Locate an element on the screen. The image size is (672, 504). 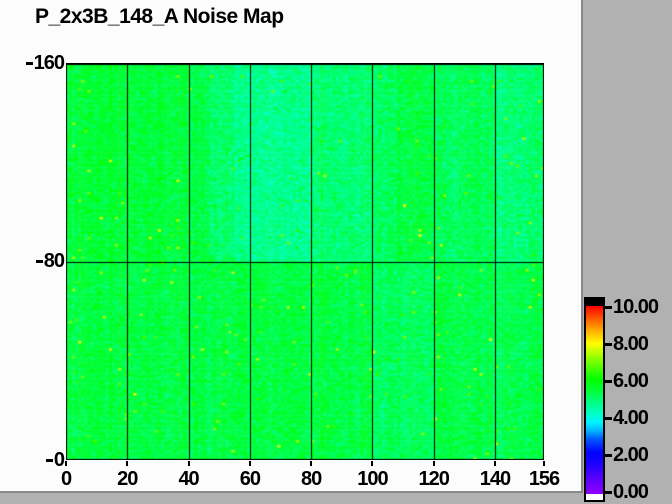
colorbar-tick-label: 2.00 is located at coordinates (631, 454).